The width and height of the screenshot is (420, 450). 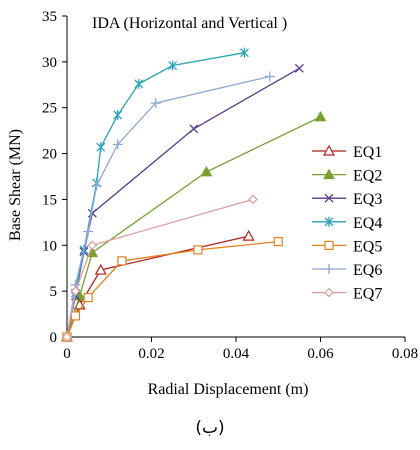 I want to click on series-line-eq7, so click(x=160, y=268).